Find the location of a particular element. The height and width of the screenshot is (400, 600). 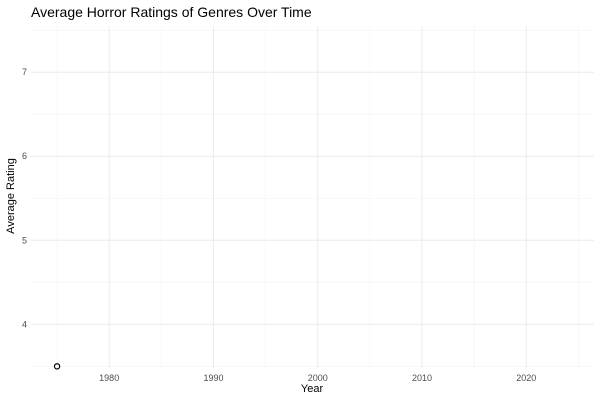

x-tick-label: 2000 is located at coordinates (318, 378).